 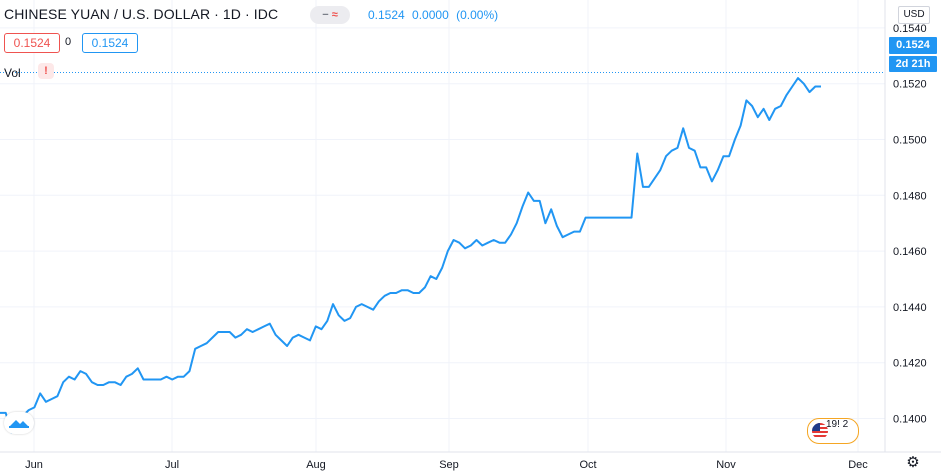 I want to click on change-value: 0.0000, so click(x=430, y=15).